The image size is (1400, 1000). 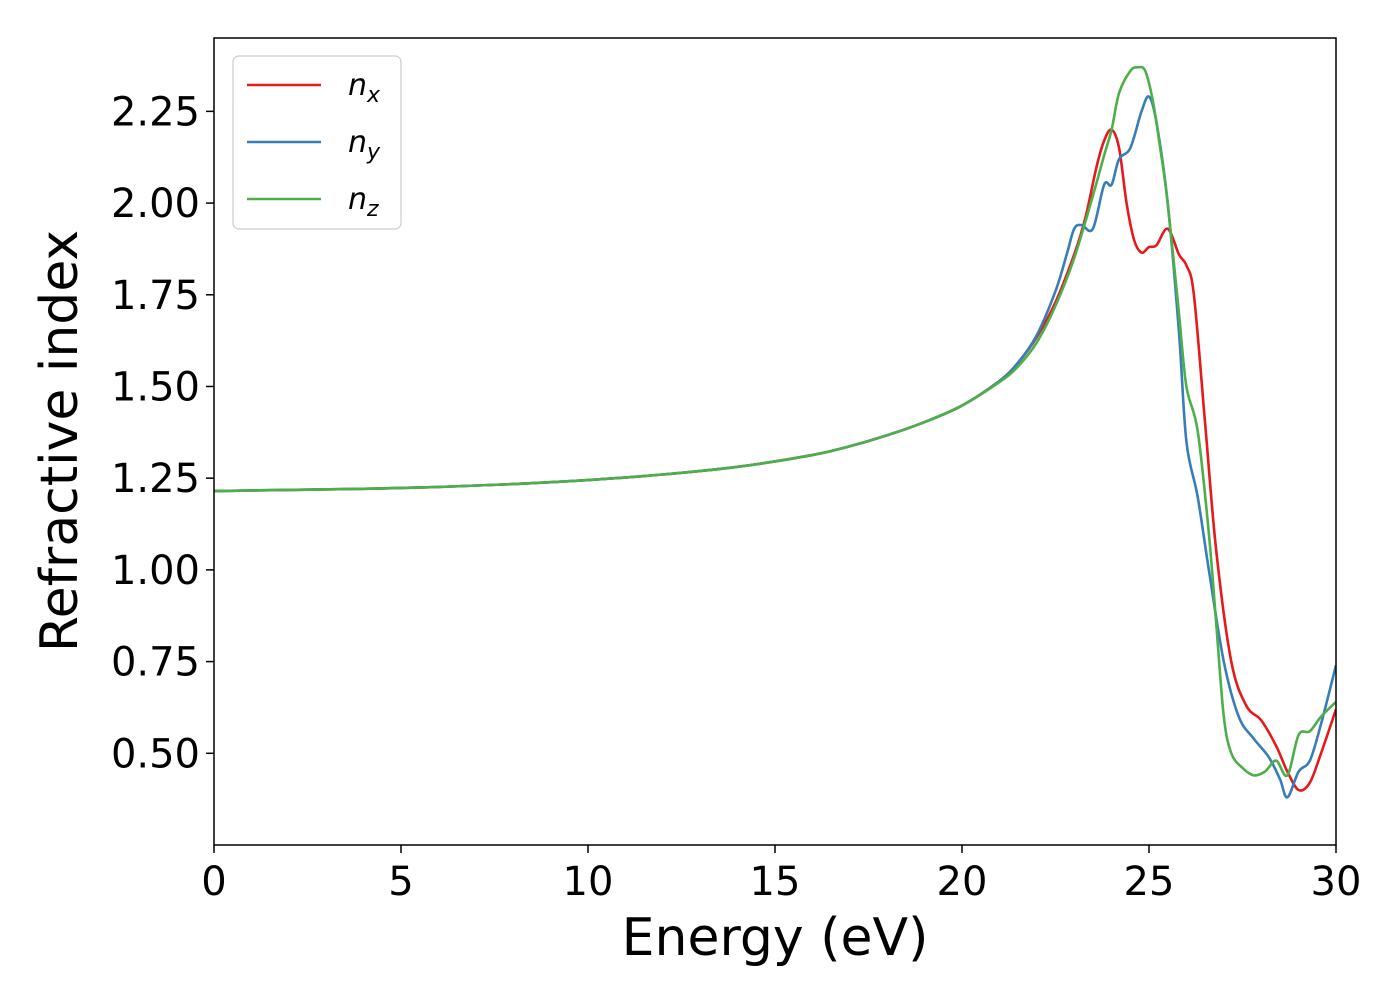 What do you see at coordinates (962, 882) in the screenshot?
I see `x-tick-label: 20` at bounding box center [962, 882].